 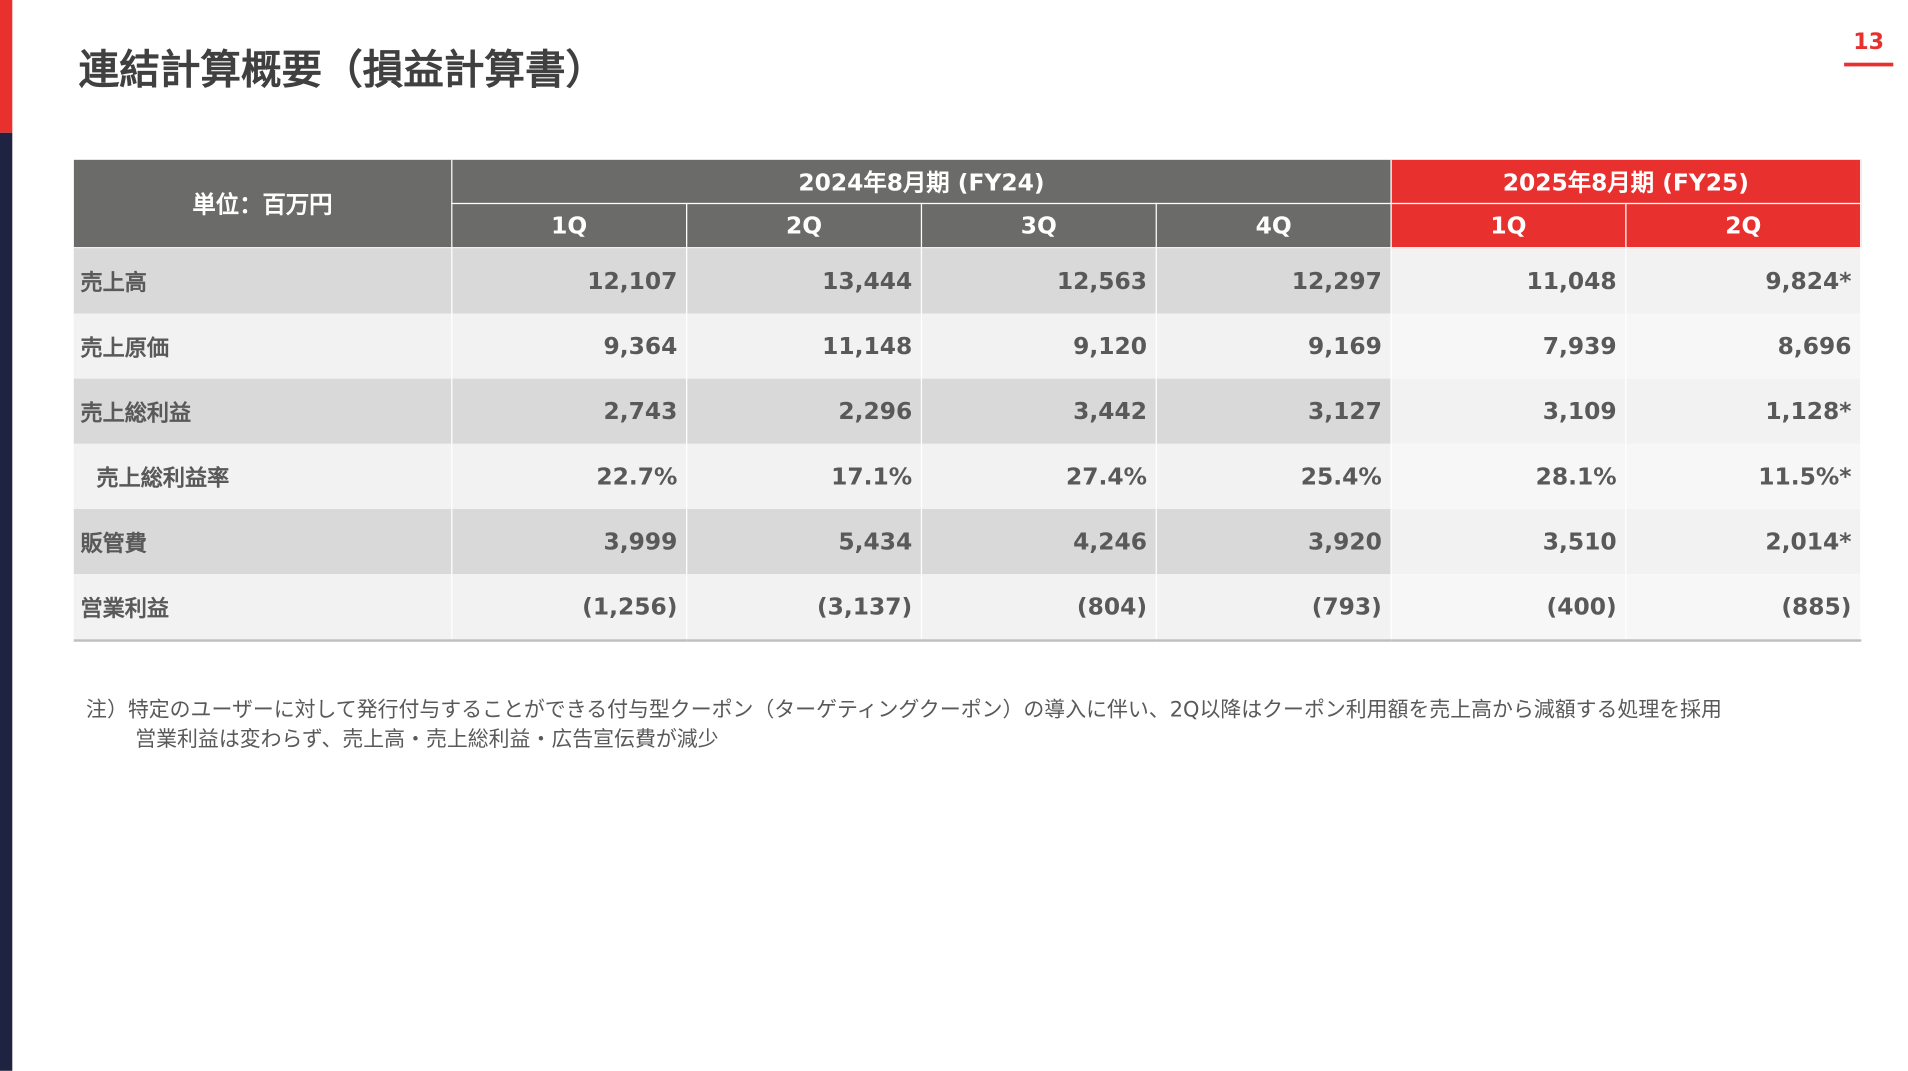 What do you see at coordinates (1039, 476) in the screenshot?
I see `cell-value: 27.4%` at bounding box center [1039, 476].